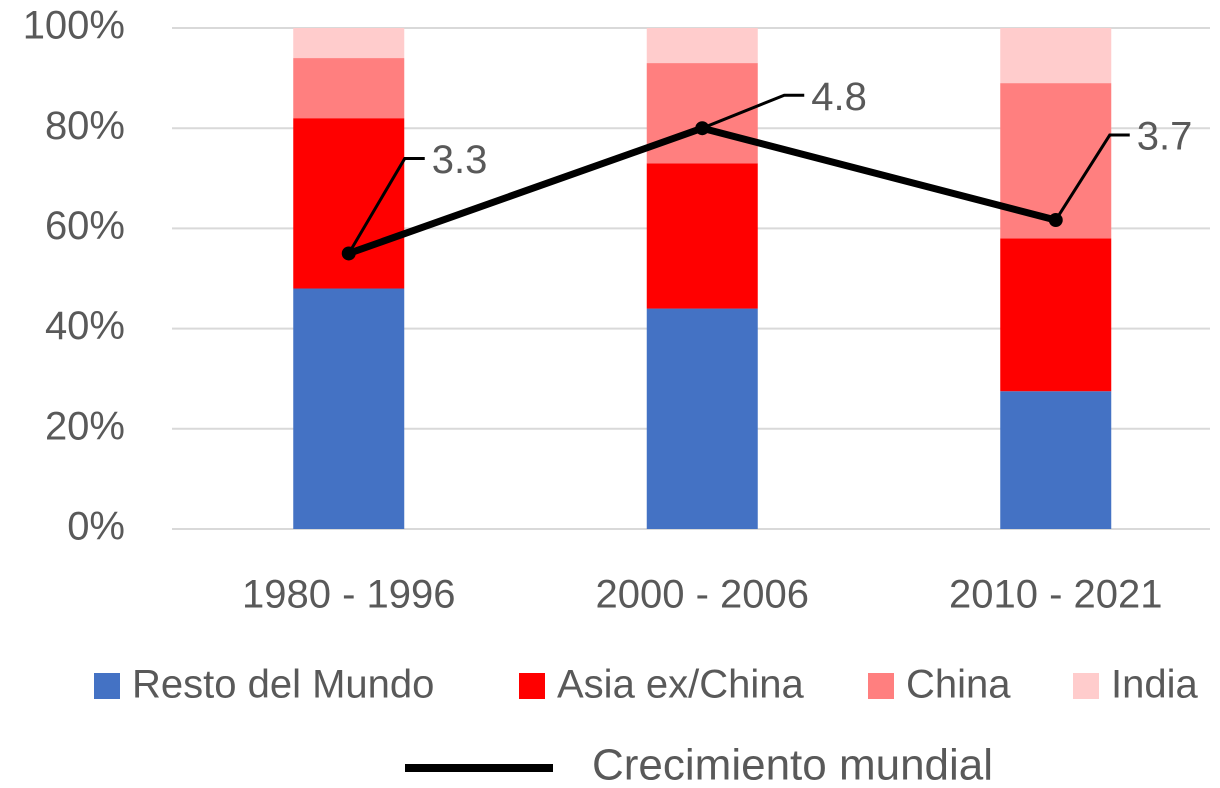 The height and width of the screenshot is (788, 1220). Describe the element at coordinates (460, 160) in the screenshot. I see `data-label: 3.3` at that location.